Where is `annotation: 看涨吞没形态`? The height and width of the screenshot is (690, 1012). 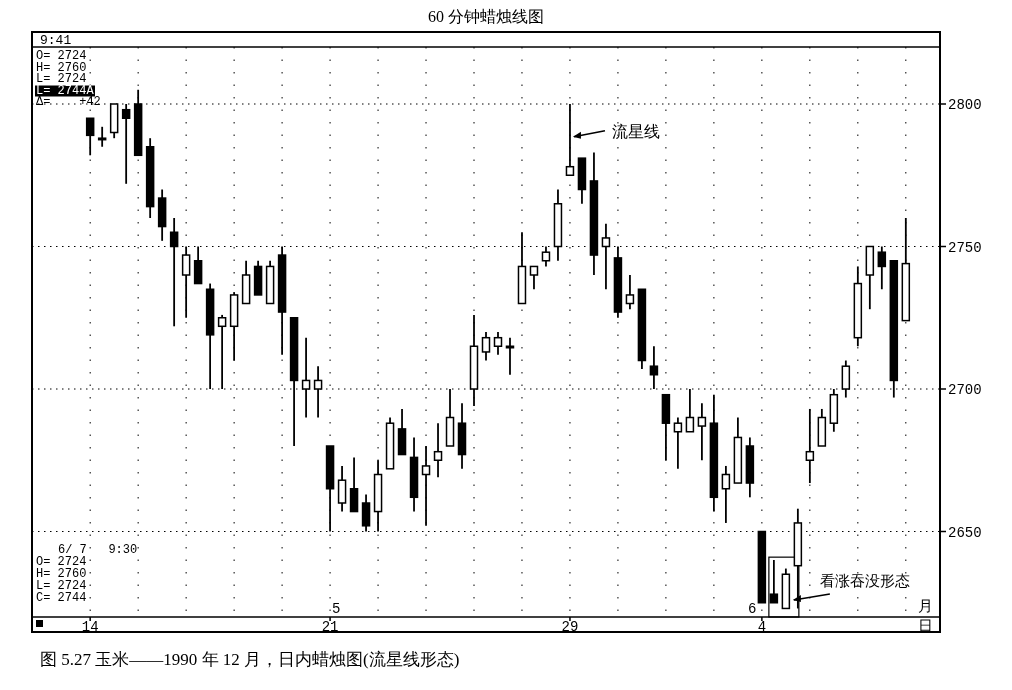
annotation: 看涨吞没形态 is located at coordinates (864, 580).